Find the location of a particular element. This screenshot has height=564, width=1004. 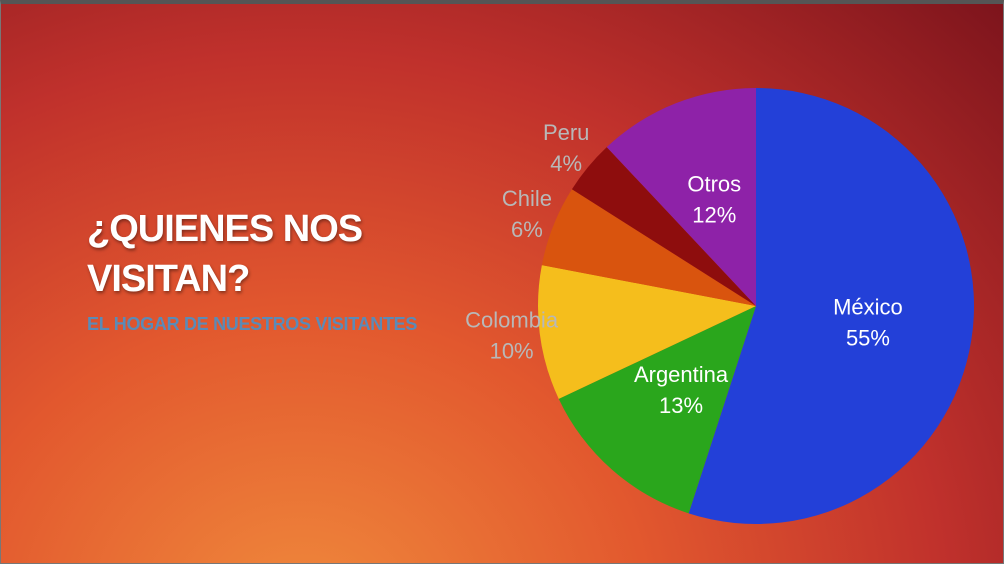

slice-value-label: 4% is located at coordinates (566, 163).